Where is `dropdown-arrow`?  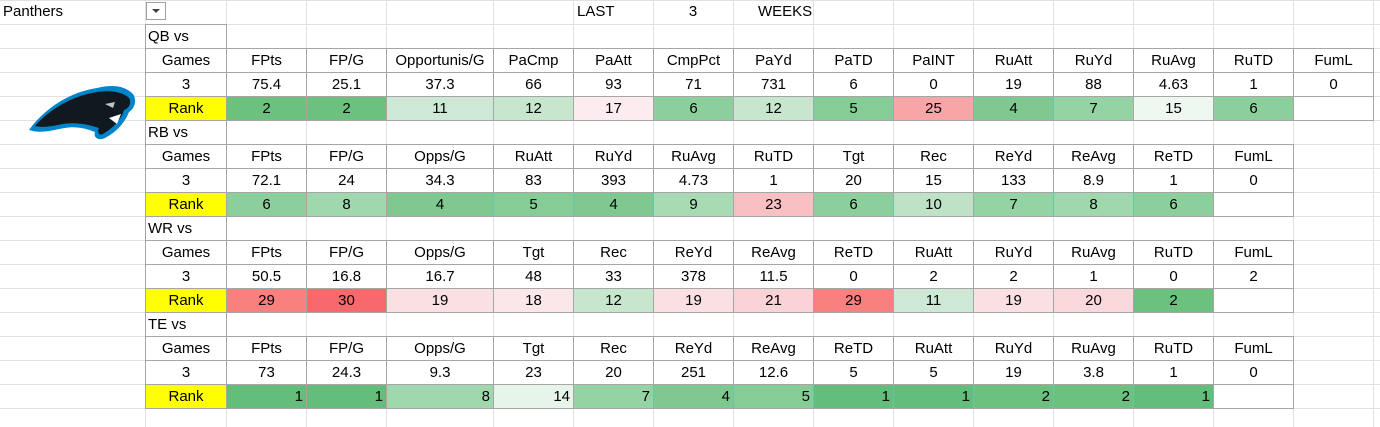 dropdown-arrow is located at coordinates (156, 11).